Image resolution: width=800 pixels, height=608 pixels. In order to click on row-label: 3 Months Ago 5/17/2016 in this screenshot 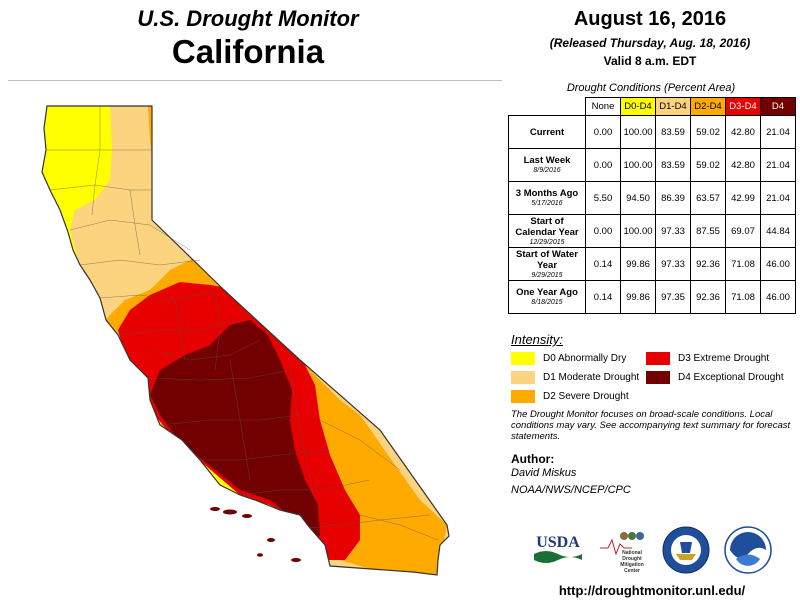, I will do `click(547, 198)`.